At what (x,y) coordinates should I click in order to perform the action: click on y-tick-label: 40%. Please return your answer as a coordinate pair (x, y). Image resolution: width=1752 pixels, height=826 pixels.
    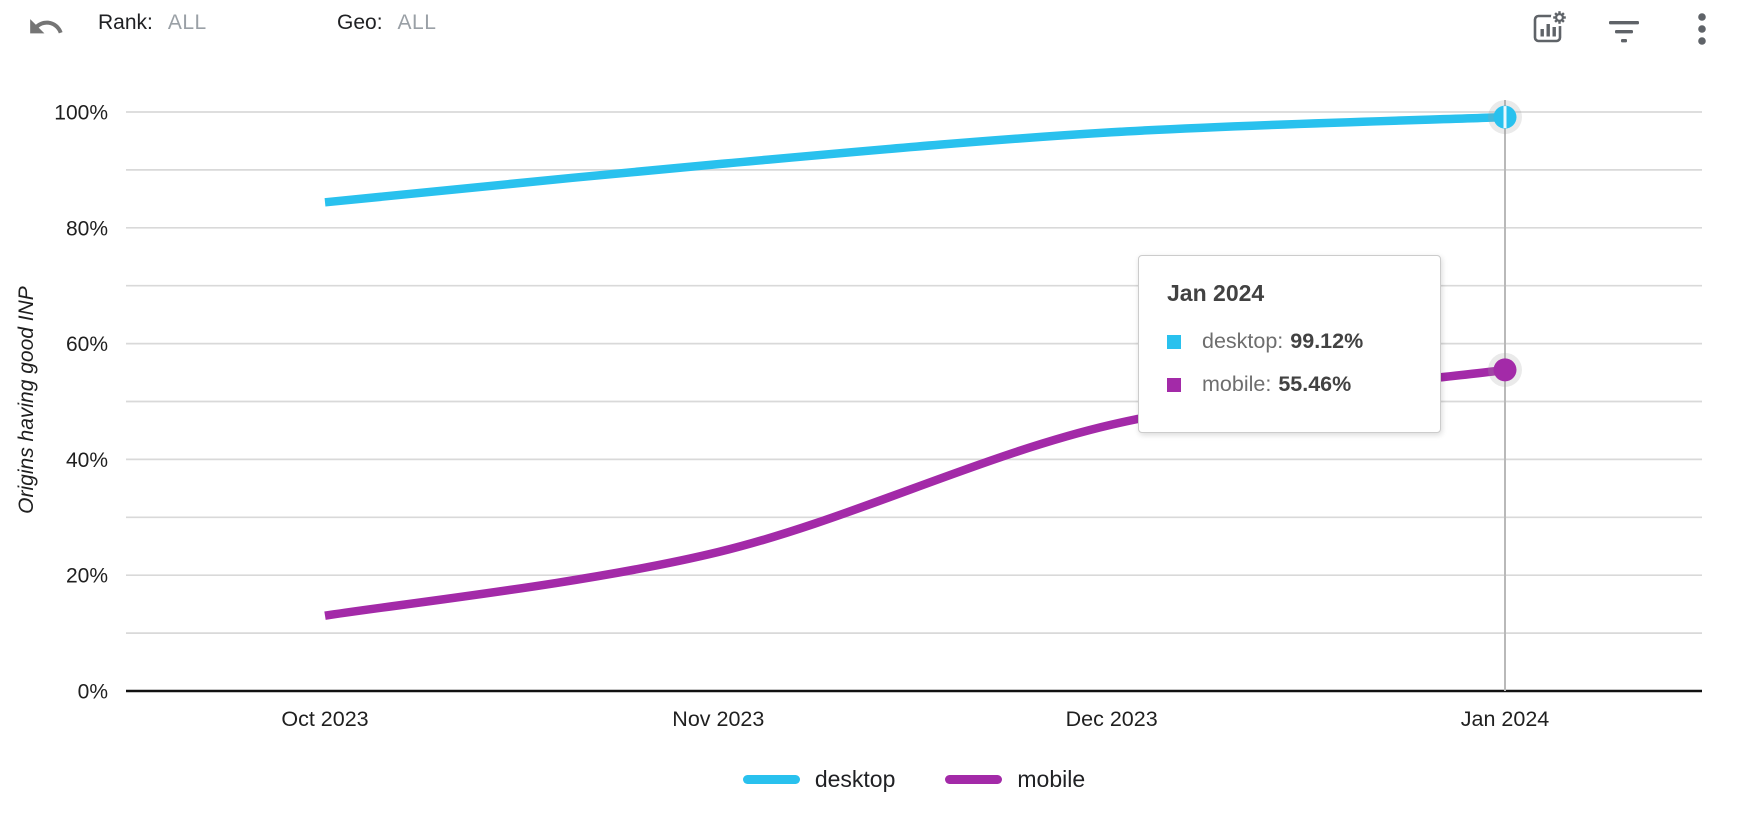
    Looking at the image, I should click on (87, 460).